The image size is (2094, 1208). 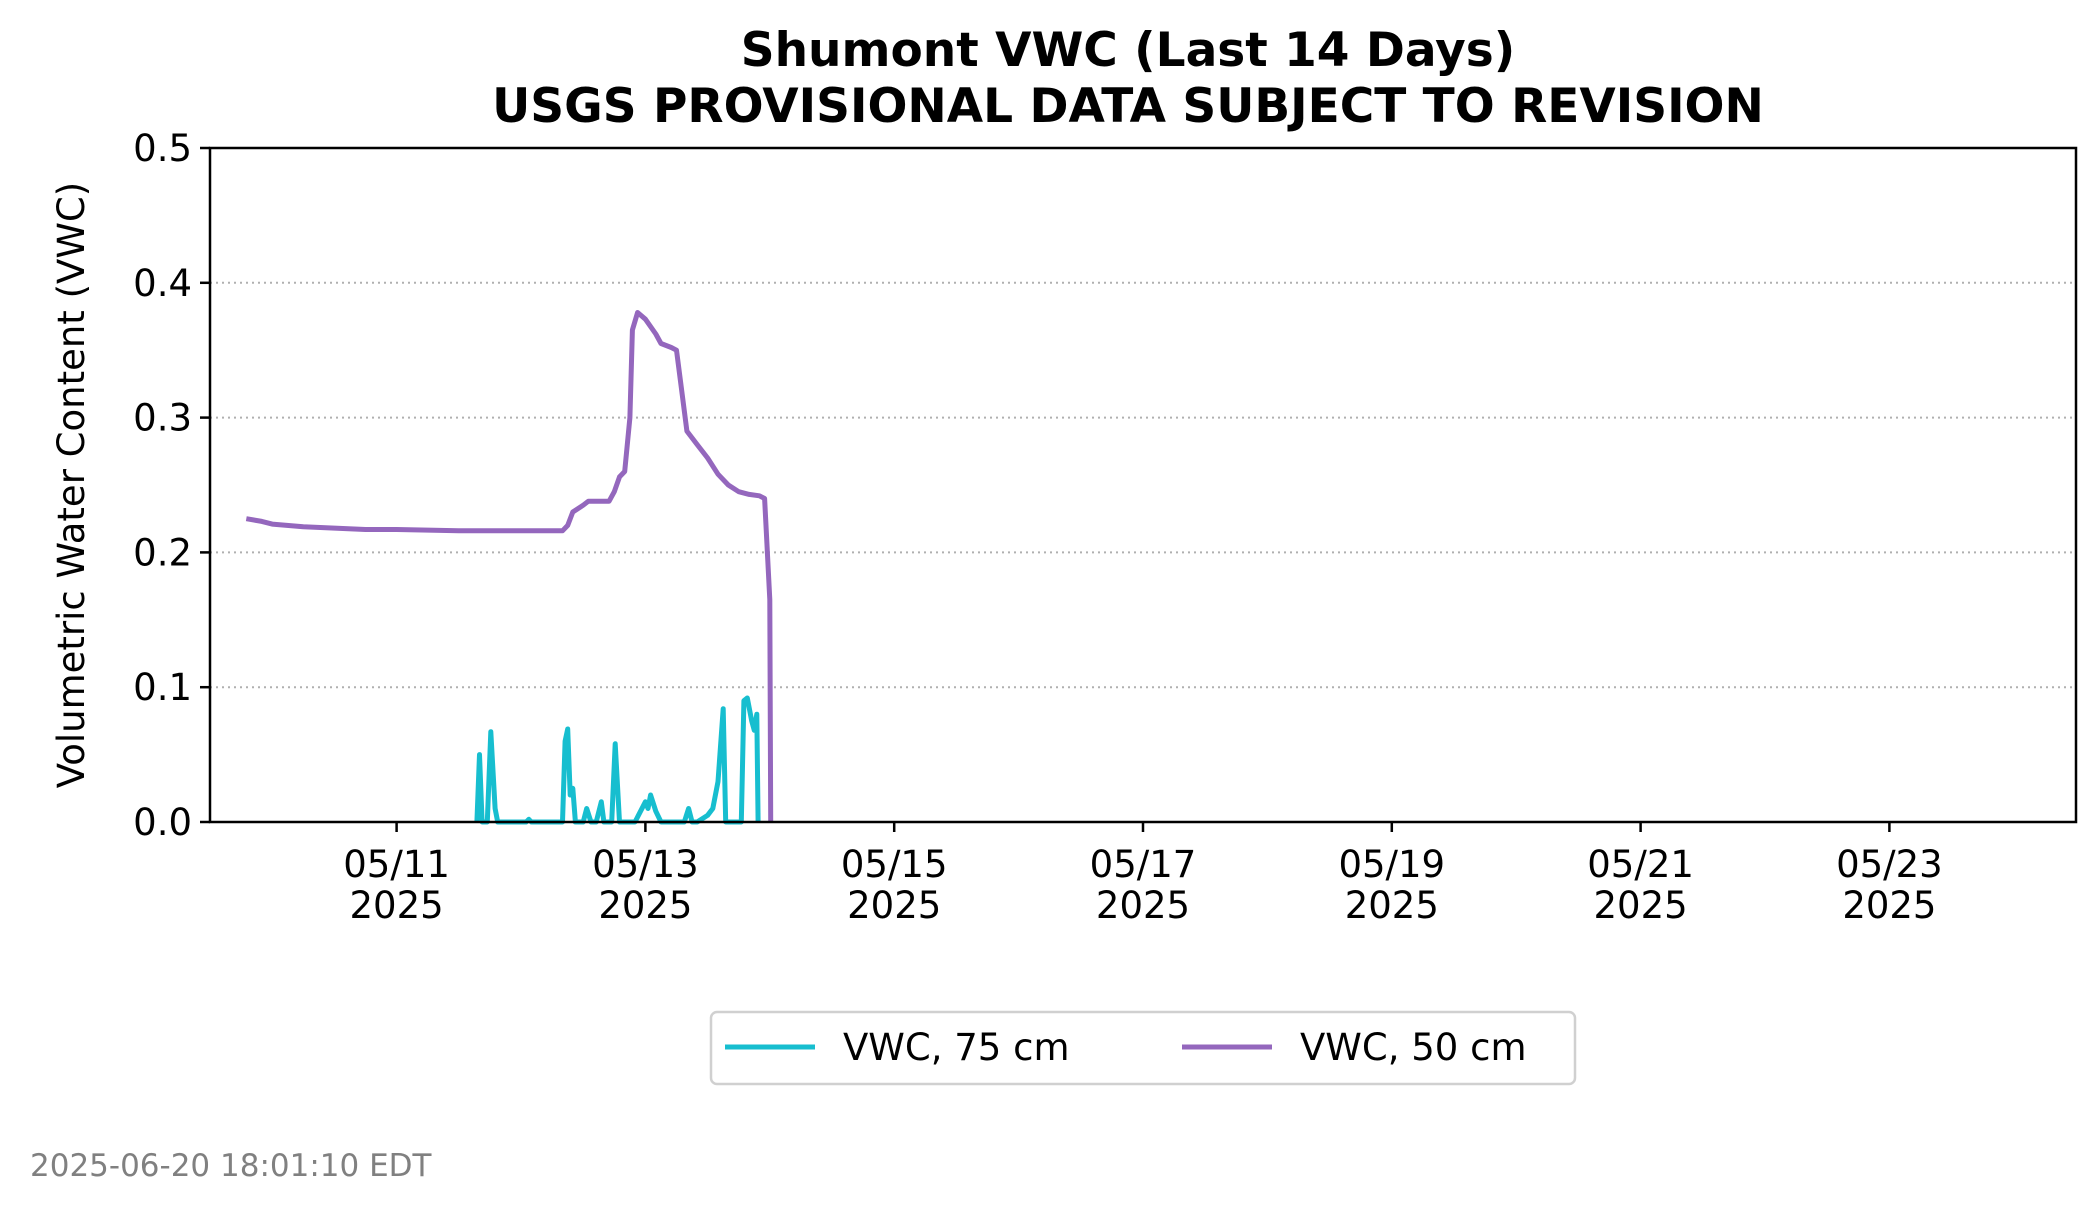 I want to click on y-tick-label: 0.2, so click(x=162, y=552).